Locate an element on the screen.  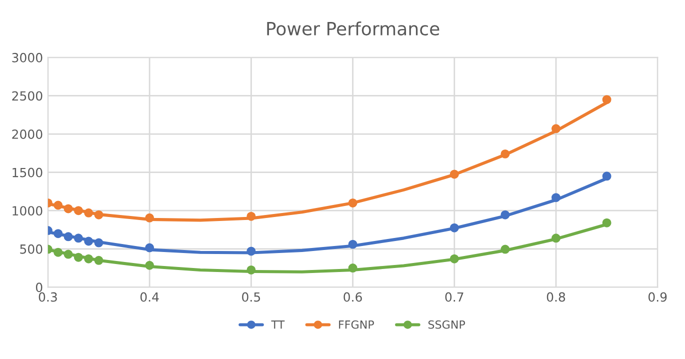
y-tick-label: 0 is located at coordinates (39, 287).